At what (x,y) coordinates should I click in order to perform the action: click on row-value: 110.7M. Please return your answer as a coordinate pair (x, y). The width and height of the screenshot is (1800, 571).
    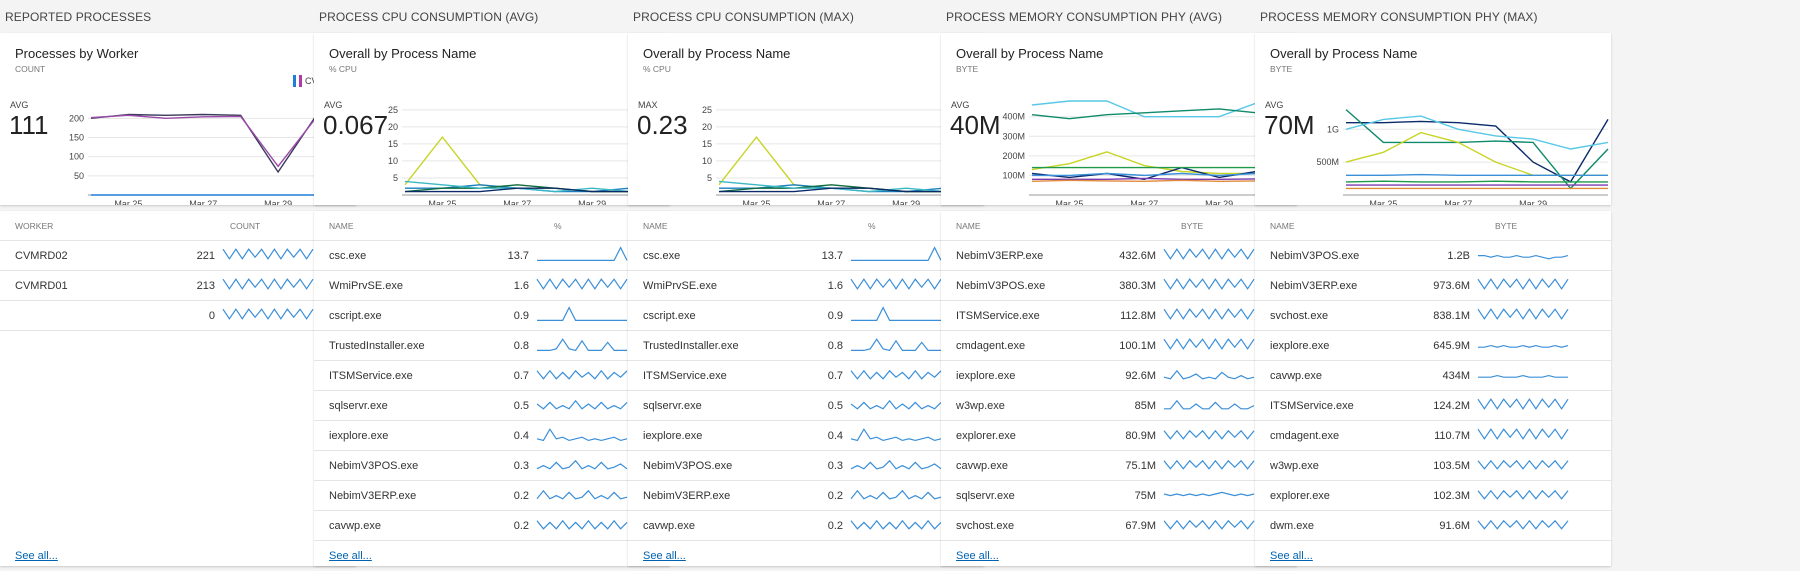
    Looking at the image, I should click on (1452, 436).